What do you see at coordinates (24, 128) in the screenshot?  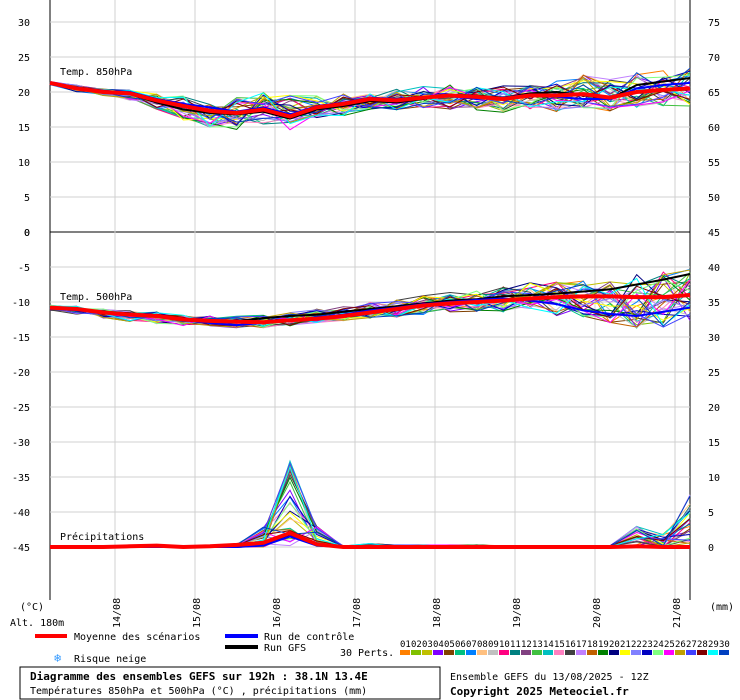 I see `tick-label-850: 15` at bounding box center [24, 128].